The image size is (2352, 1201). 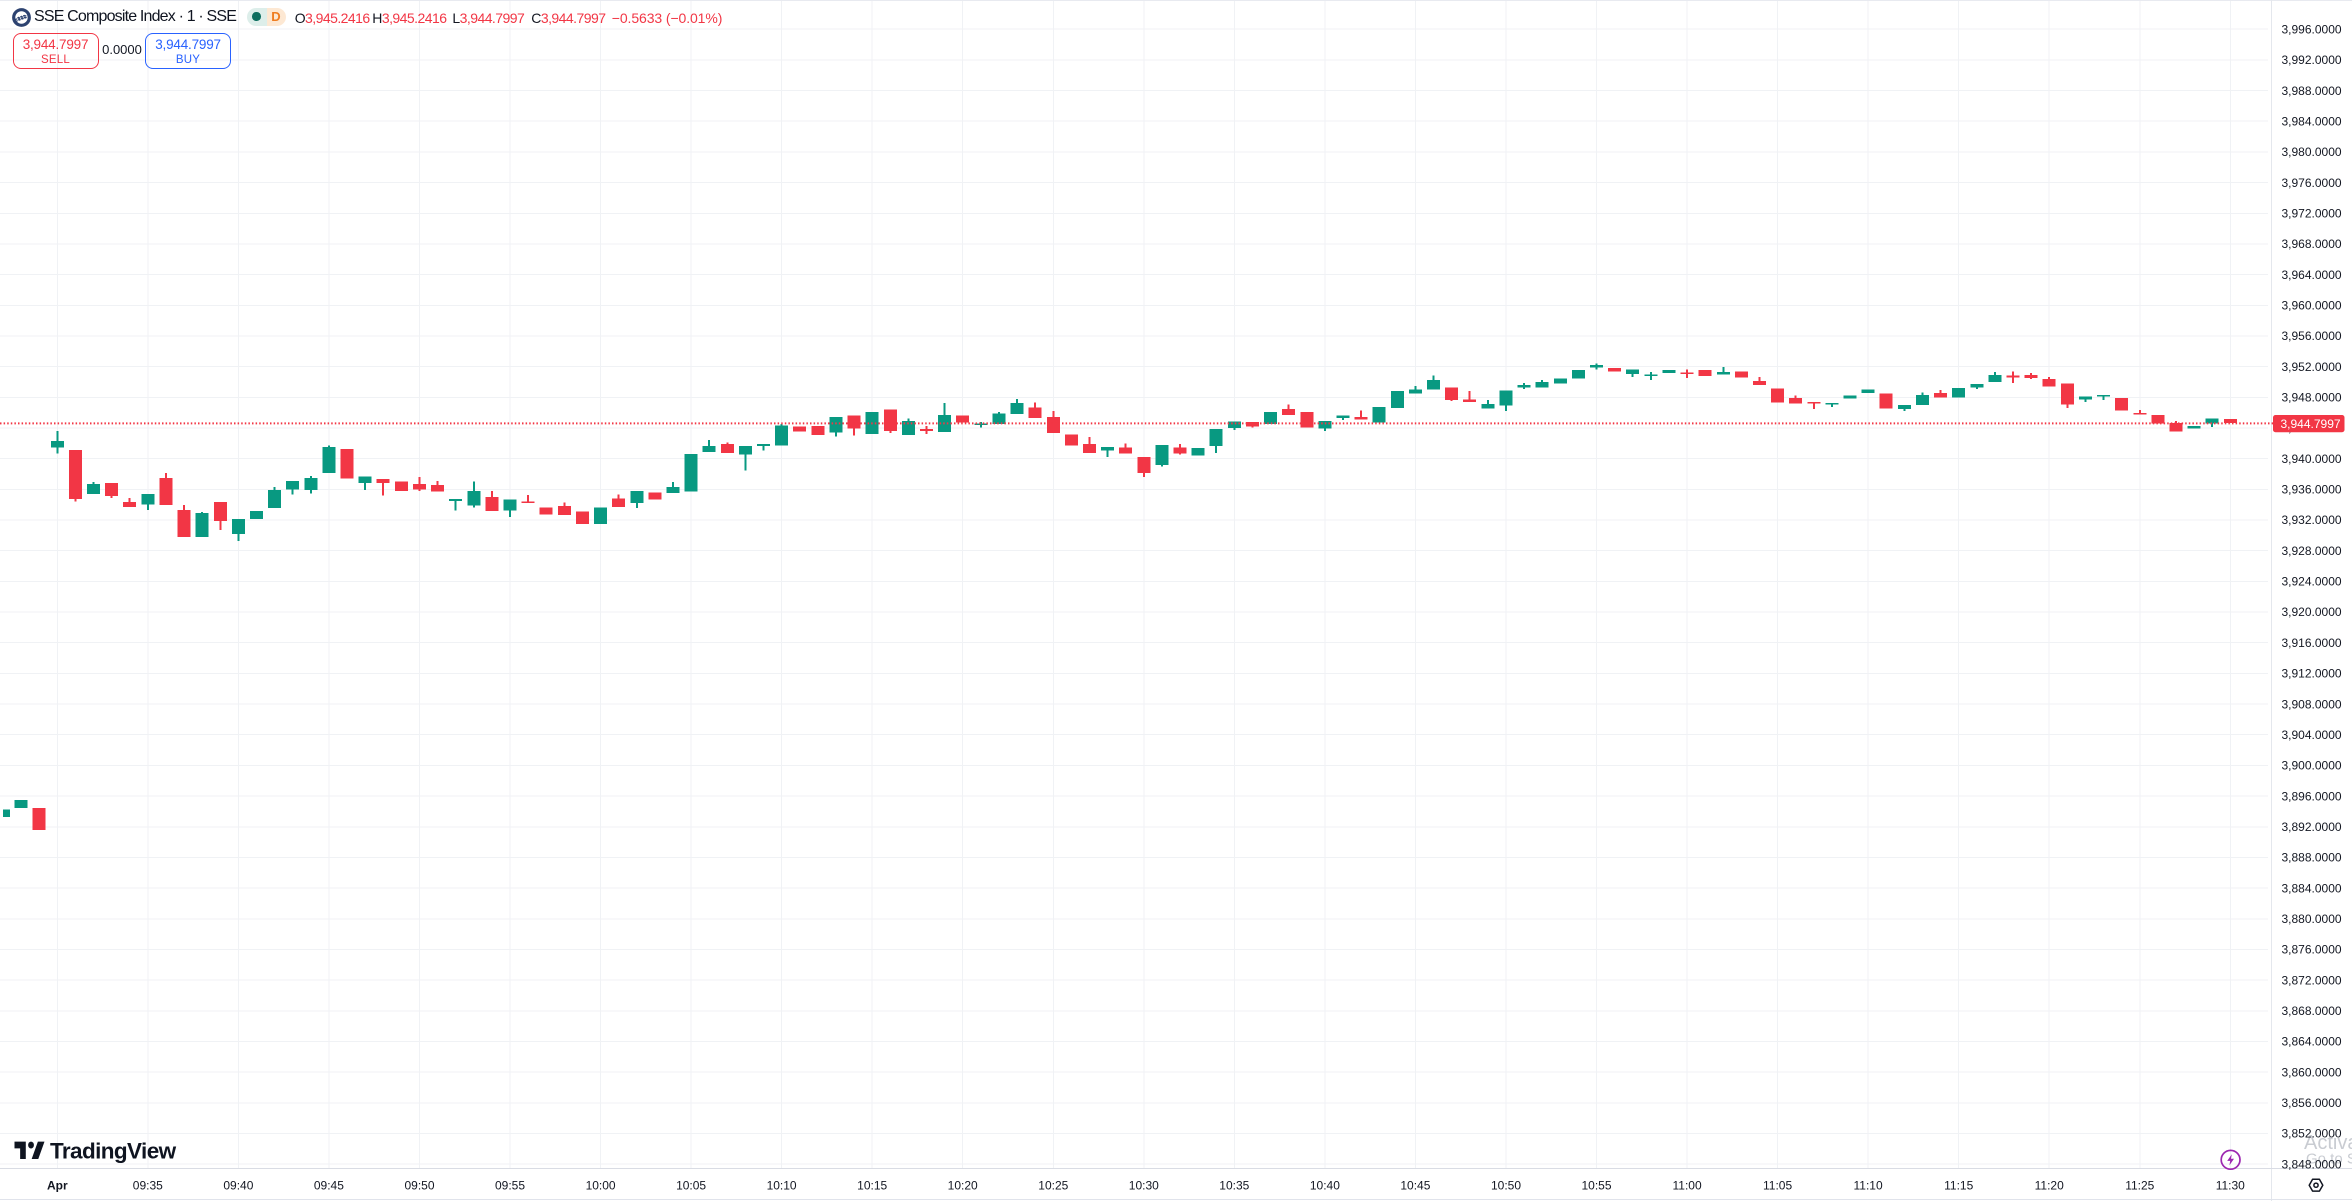 What do you see at coordinates (2312, 1072) in the screenshot?
I see `svg-text: 3,860.0000` at bounding box center [2312, 1072].